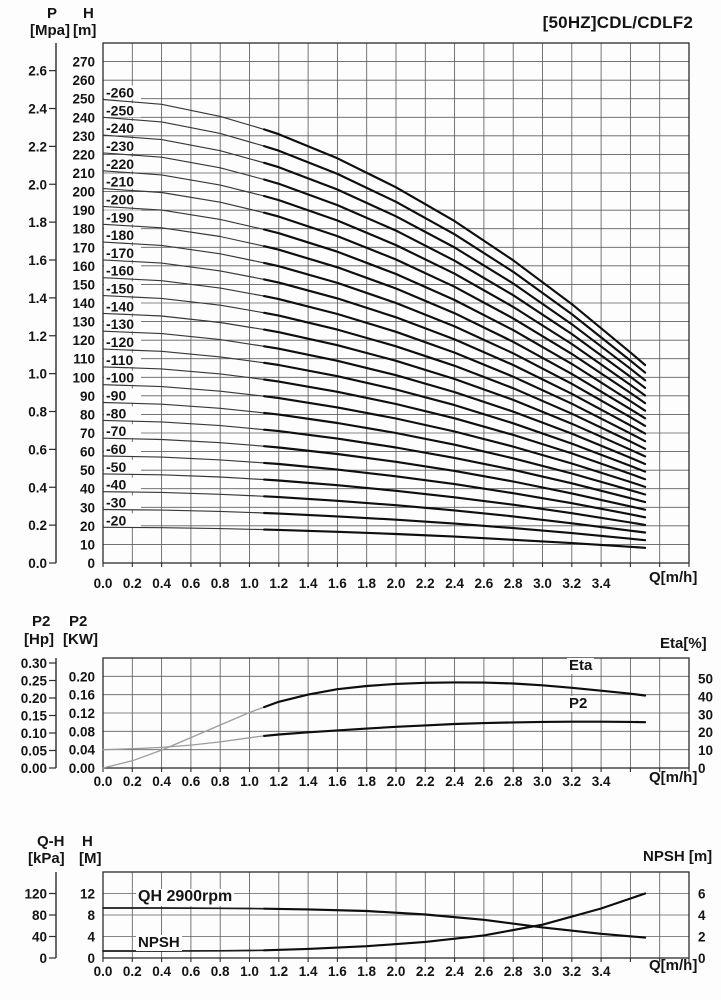  I want to click on head-curve-label: -240, so click(120, 128).